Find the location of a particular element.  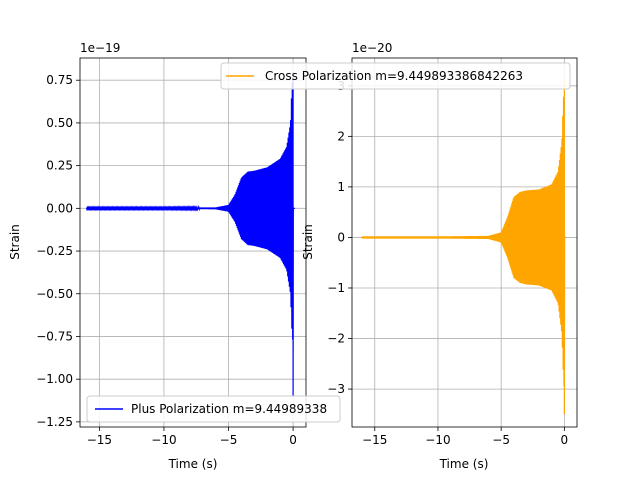

y-tick-label: 0.25 is located at coordinates (59, 166).